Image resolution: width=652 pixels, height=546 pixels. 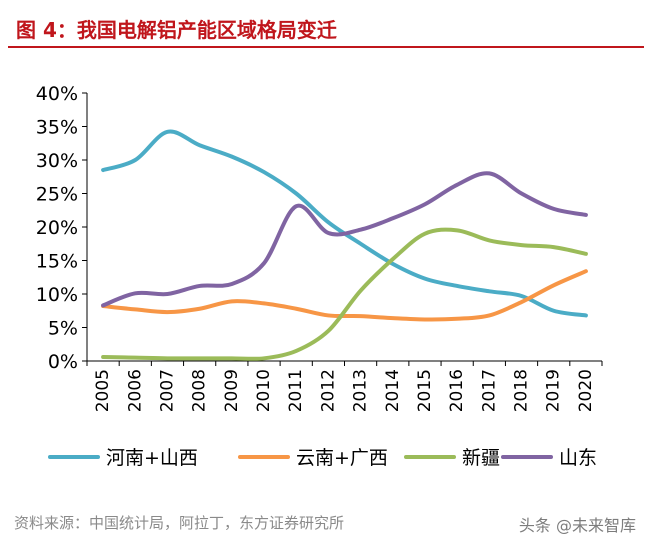 I want to click on x-tick-label: 2018, so click(x=522, y=390).